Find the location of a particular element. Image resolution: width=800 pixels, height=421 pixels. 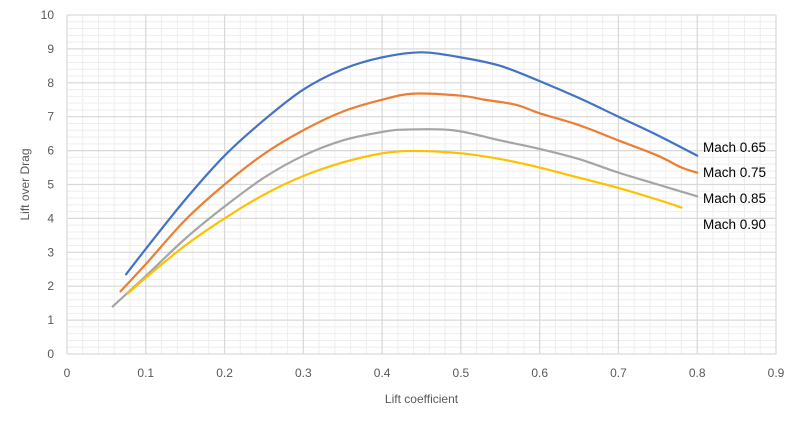

x-tick-label: 0.7 is located at coordinates (618, 373).